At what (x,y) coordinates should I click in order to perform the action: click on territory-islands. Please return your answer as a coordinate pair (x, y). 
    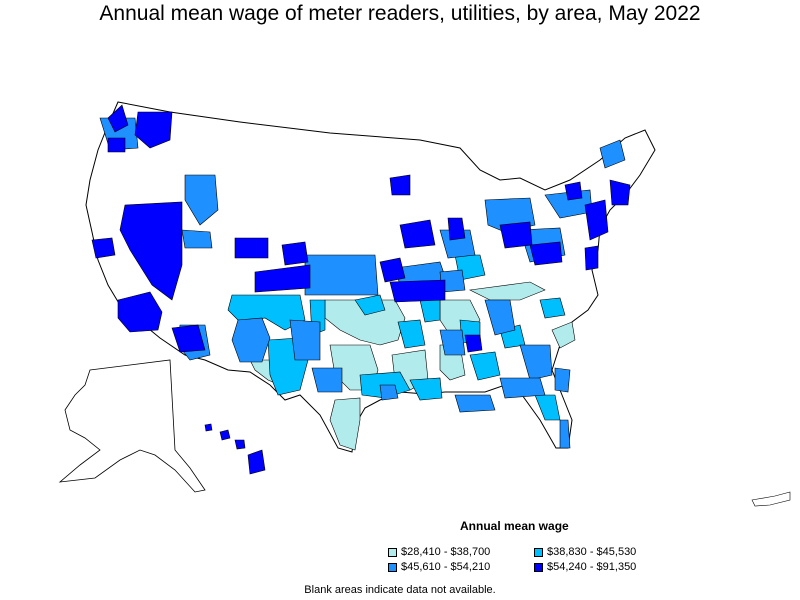
    Looking at the image, I should click on (771, 499).